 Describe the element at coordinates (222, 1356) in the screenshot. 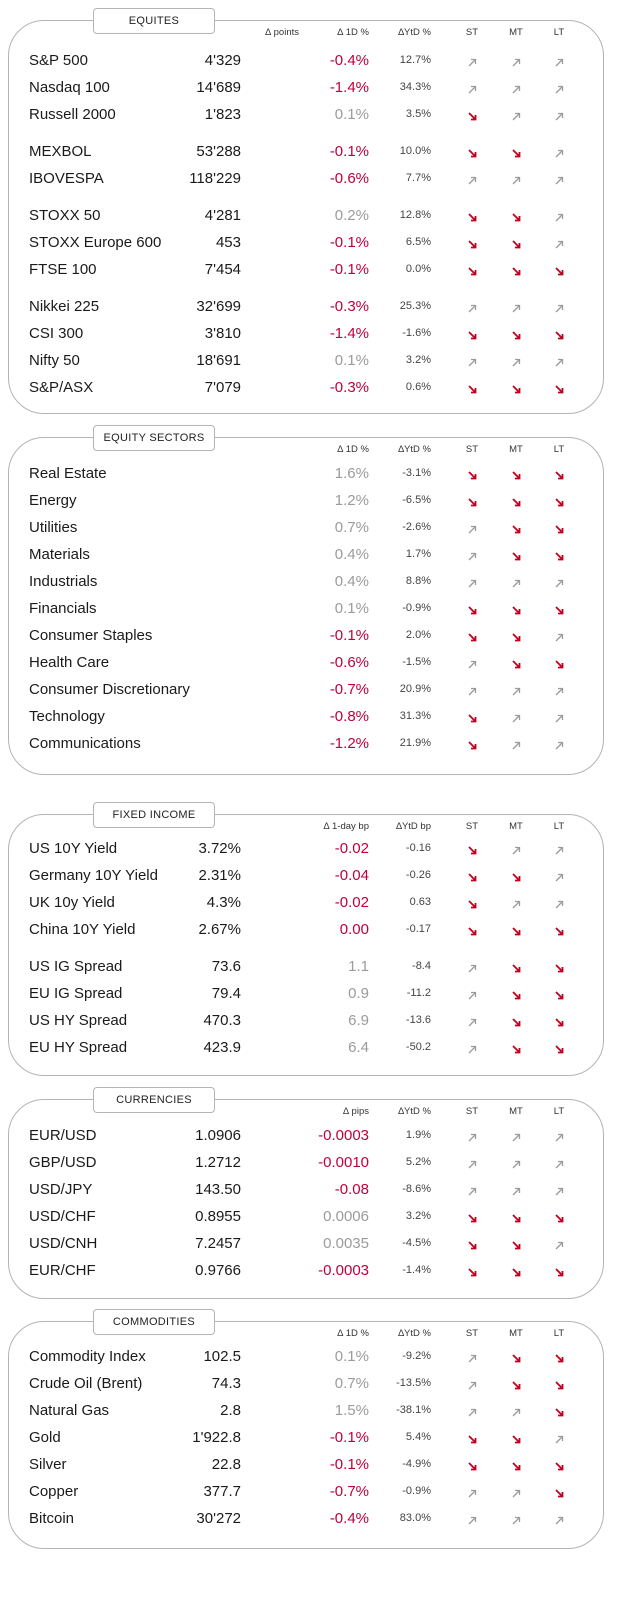

I see `row-value: 102.5` at that location.